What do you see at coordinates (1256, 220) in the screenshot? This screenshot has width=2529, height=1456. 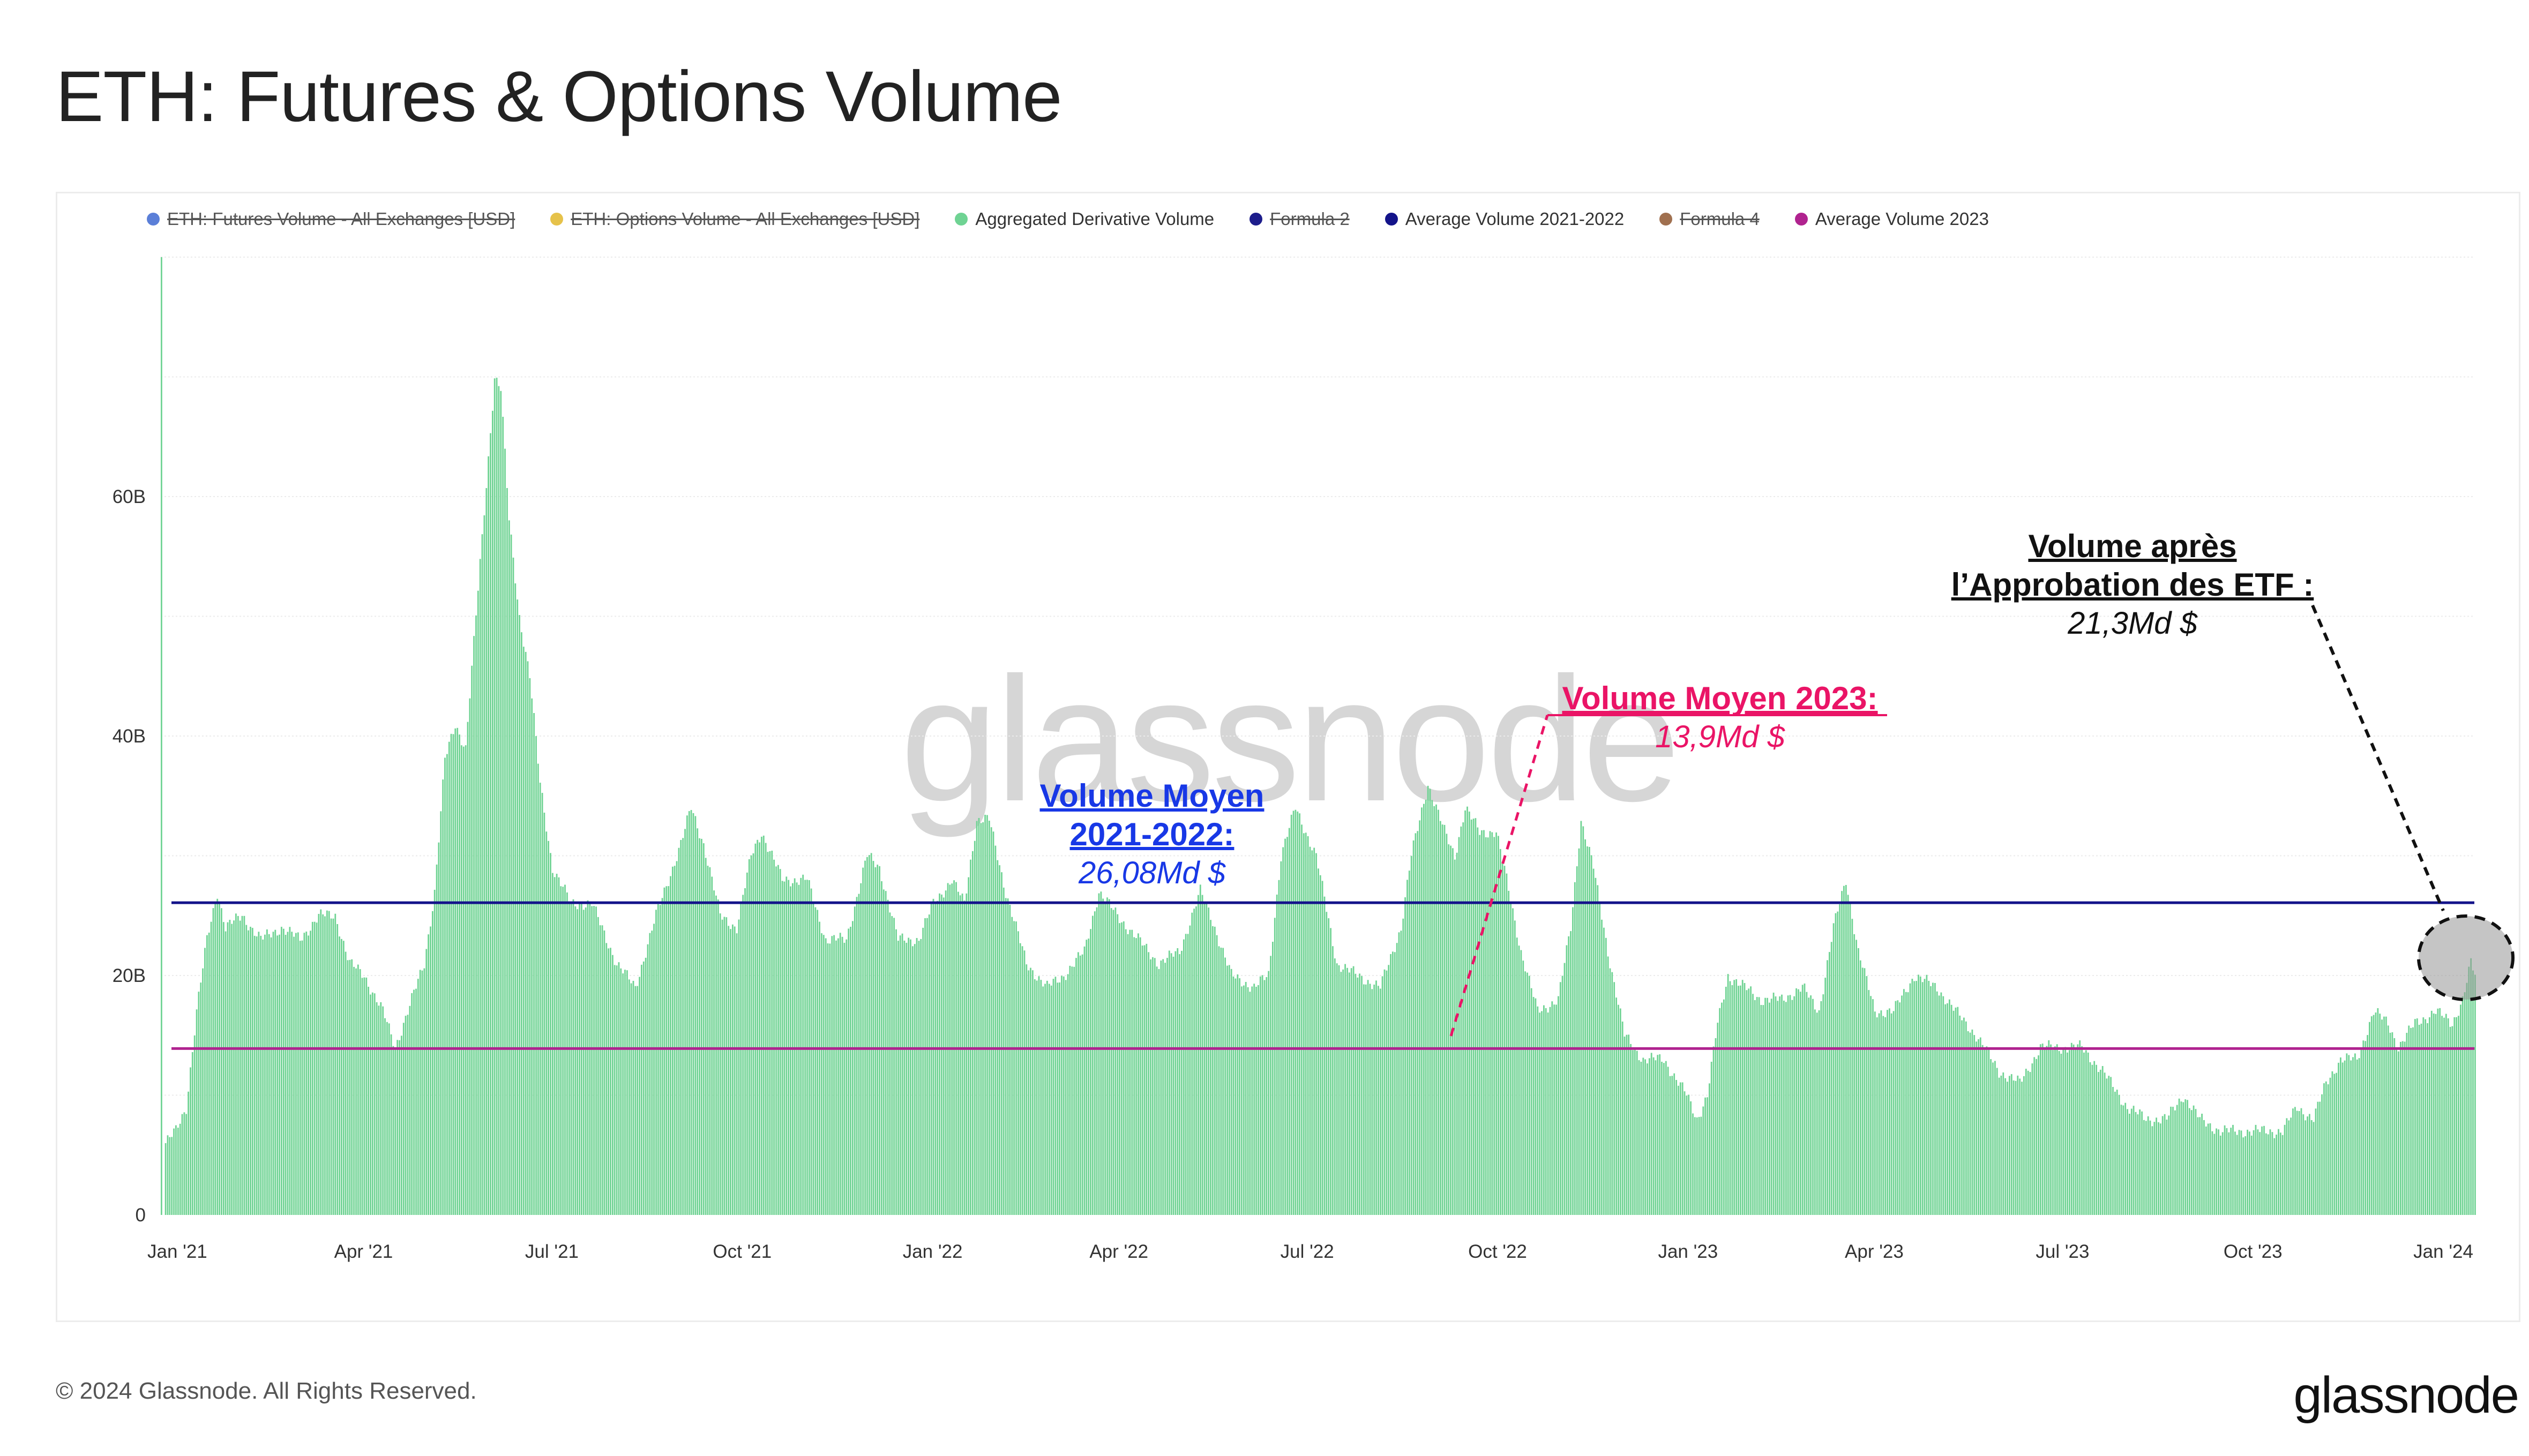 I see `legend-dot-icon` at bounding box center [1256, 220].